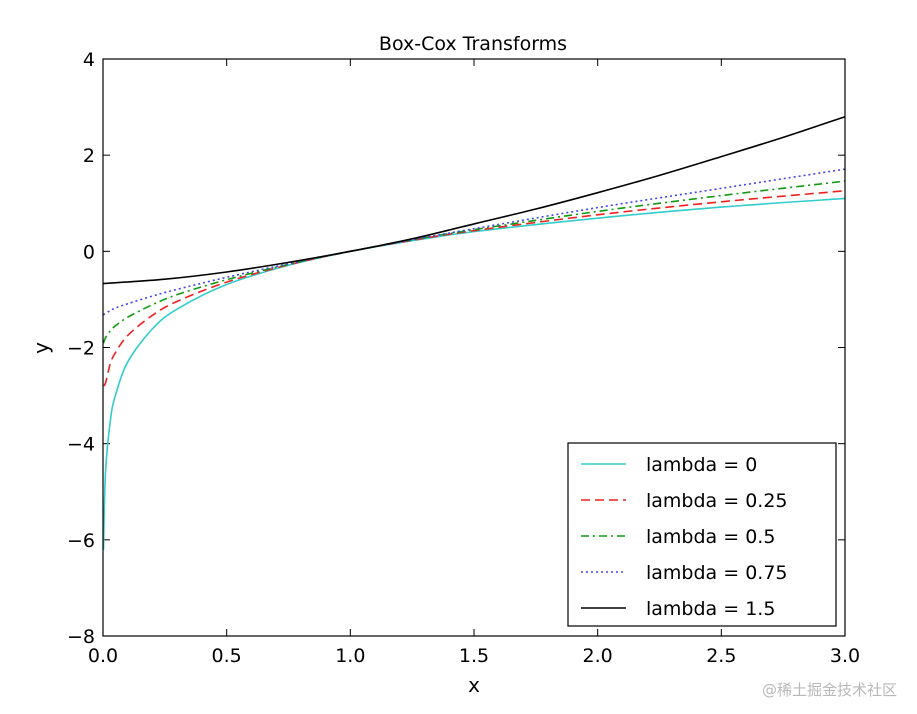 This screenshot has width=917, height=714. I want to click on legend-label: lambda = 0.75, so click(717, 573).